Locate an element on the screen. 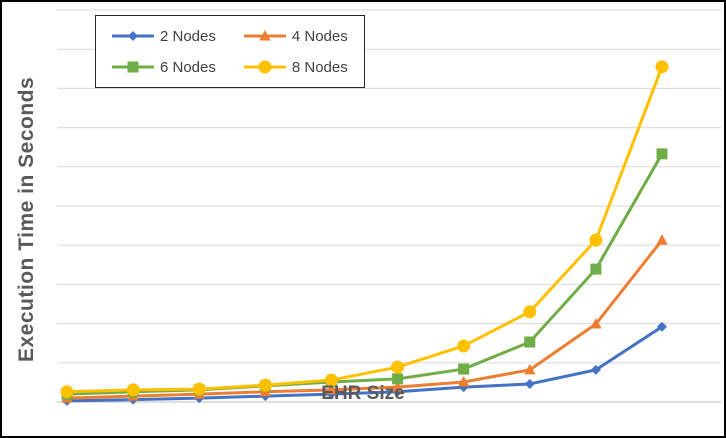  legend-item-2-nodes: 2 Nodes is located at coordinates (164, 36).